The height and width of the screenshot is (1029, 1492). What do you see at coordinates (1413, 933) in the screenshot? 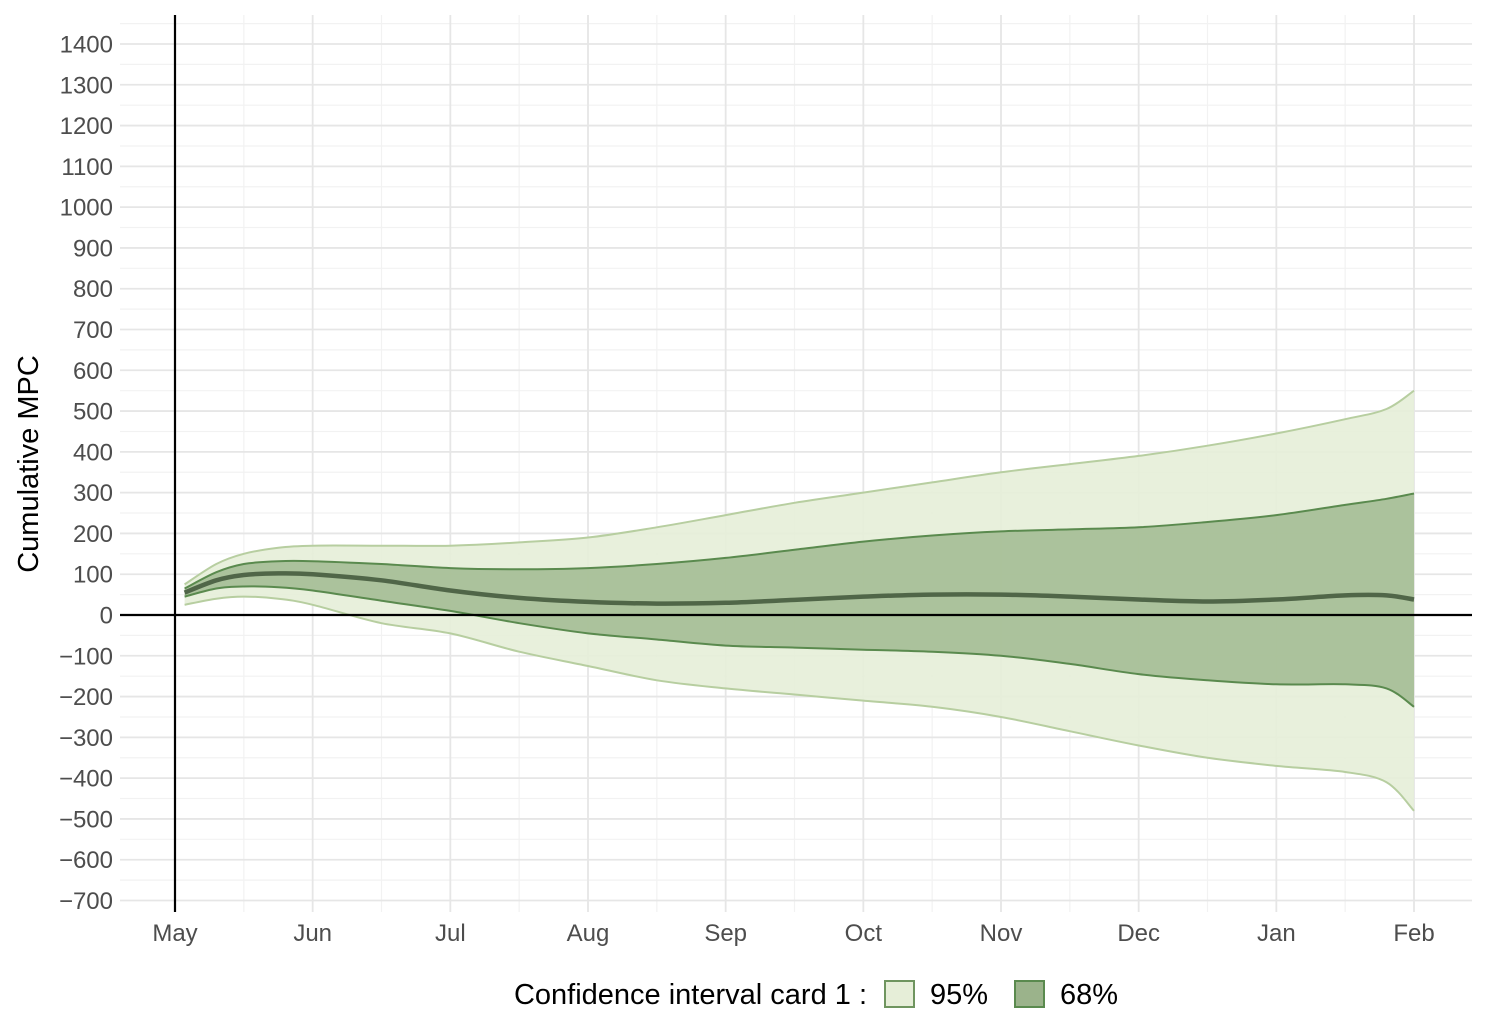
I see `x-tick-label: Feb` at bounding box center [1413, 933].